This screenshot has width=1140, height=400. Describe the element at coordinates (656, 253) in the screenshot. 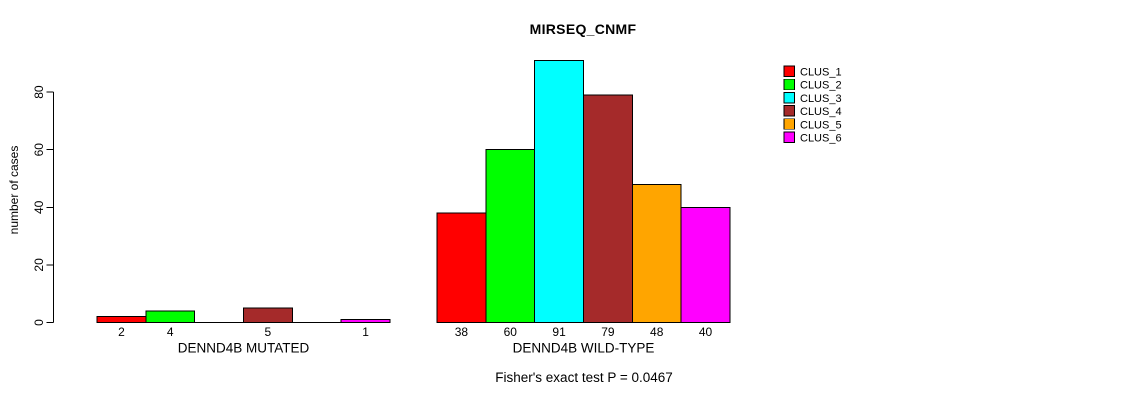

I see `bar-clus_5-group2` at that location.